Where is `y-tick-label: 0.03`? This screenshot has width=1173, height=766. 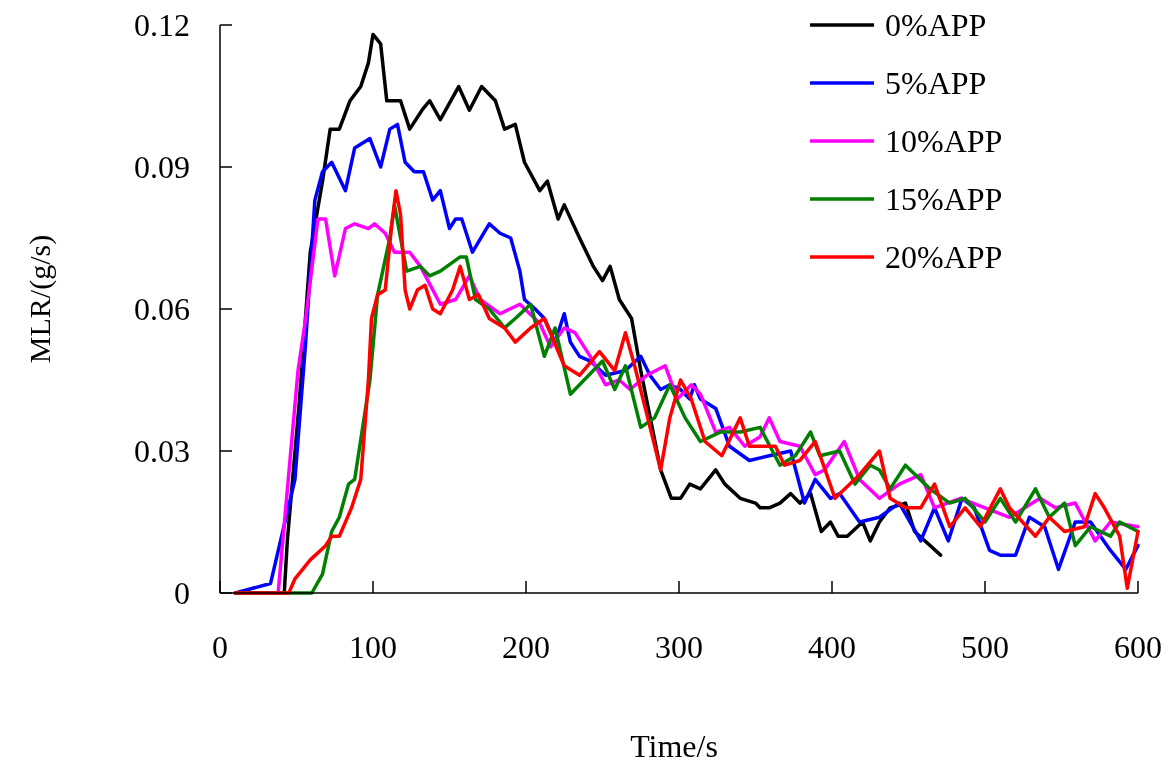
y-tick-label: 0.03 is located at coordinates (162, 451).